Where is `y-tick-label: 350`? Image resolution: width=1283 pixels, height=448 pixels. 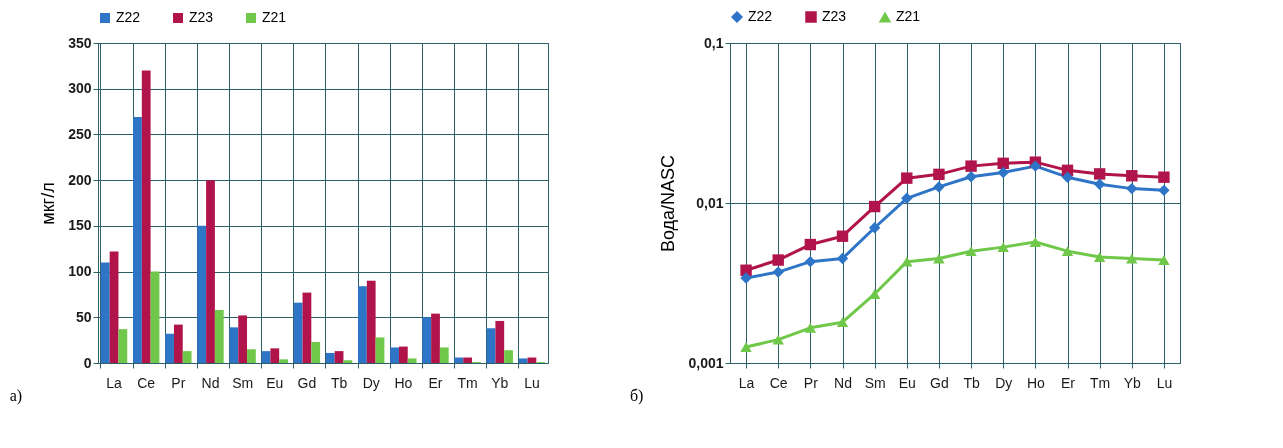
y-tick-label: 350 is located at coordinates (80, 42).